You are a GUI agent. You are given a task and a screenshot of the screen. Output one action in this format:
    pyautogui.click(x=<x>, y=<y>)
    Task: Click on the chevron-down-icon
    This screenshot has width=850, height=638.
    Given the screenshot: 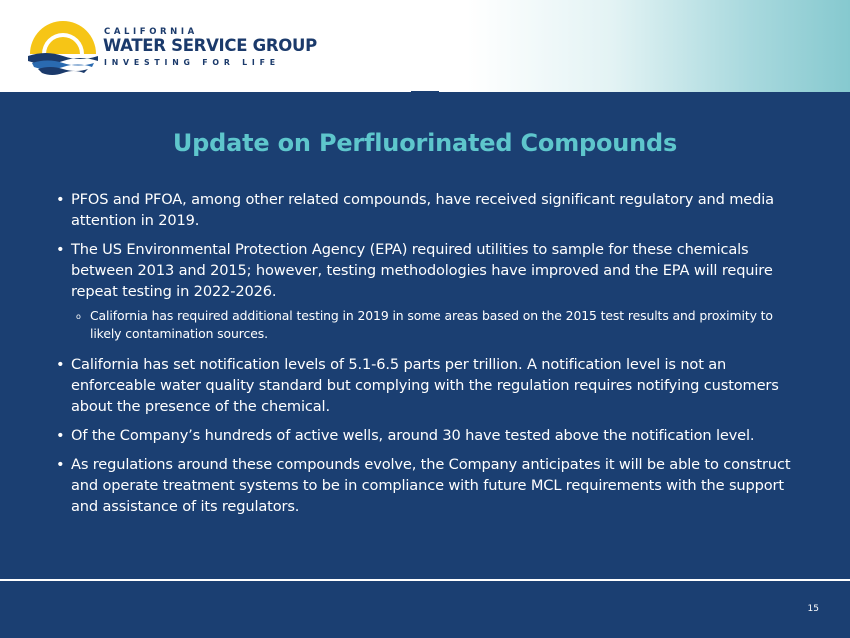 What is the action you would take?
    pyautogui.click(x=425, y=98)
    